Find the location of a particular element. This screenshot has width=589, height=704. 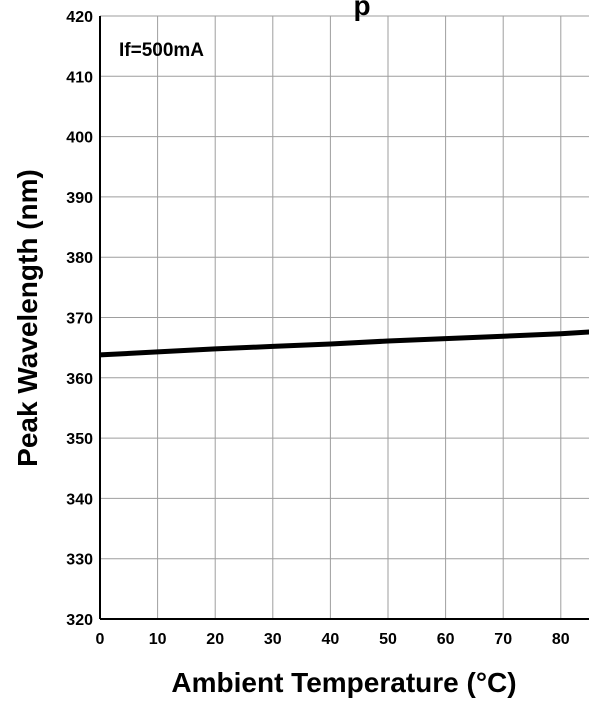

x-tick-label-10: 10 is located at coordinates (158, 639).